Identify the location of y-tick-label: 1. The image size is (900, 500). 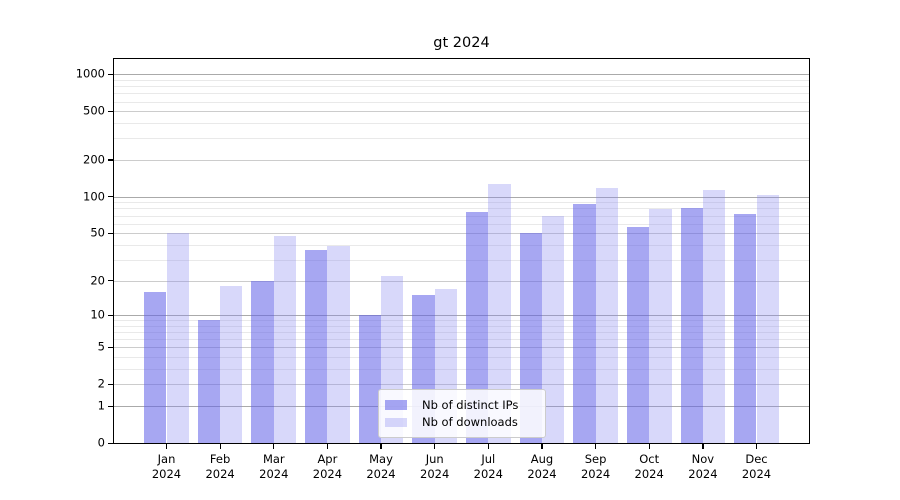
(101, 405).